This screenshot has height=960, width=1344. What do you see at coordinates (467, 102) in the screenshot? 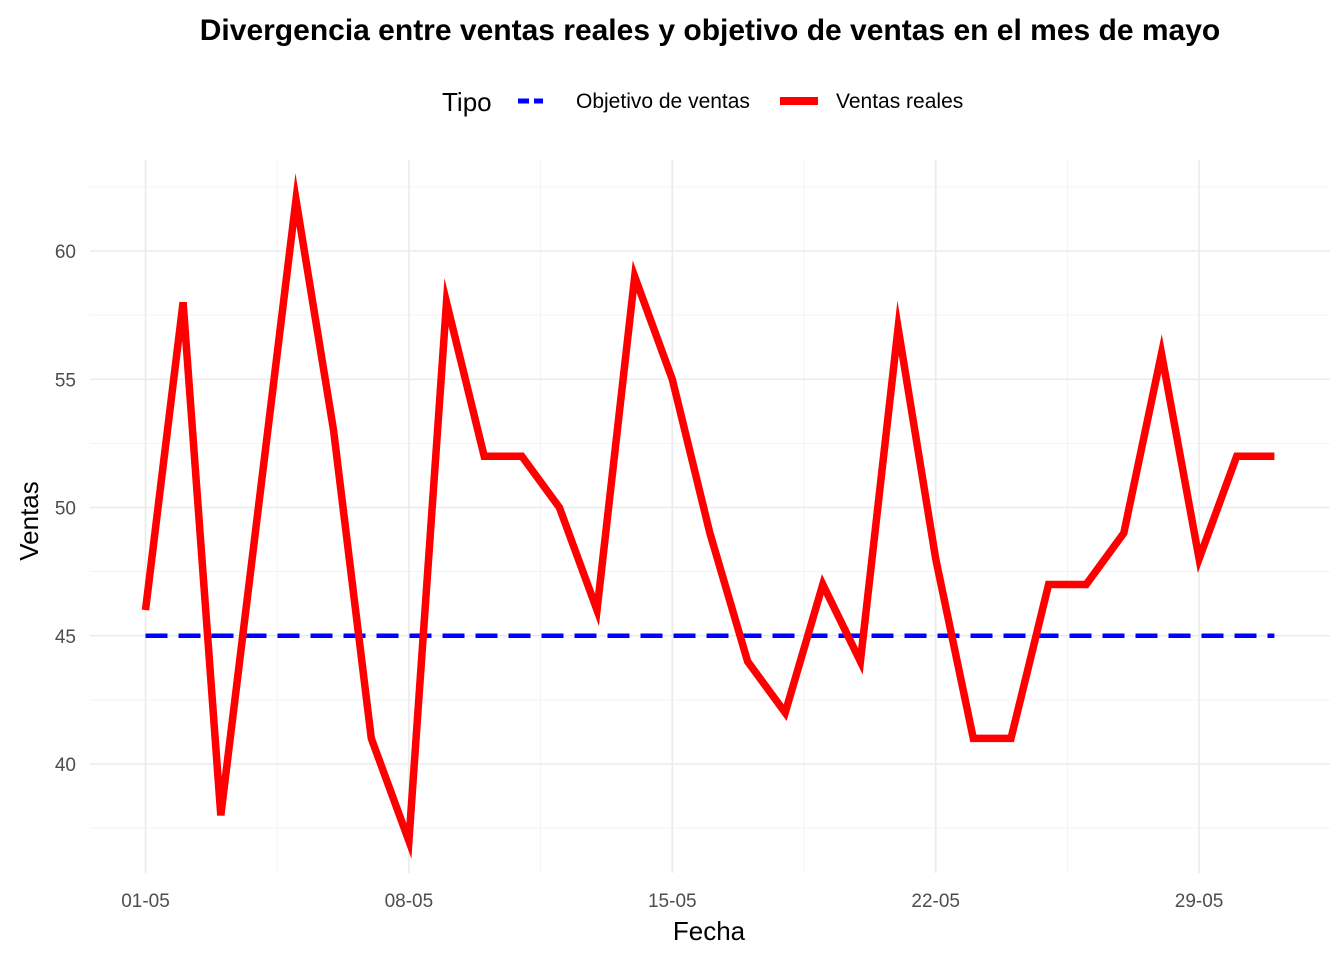
I see `legend-title: Tipo` at bounding box center [467, 102].